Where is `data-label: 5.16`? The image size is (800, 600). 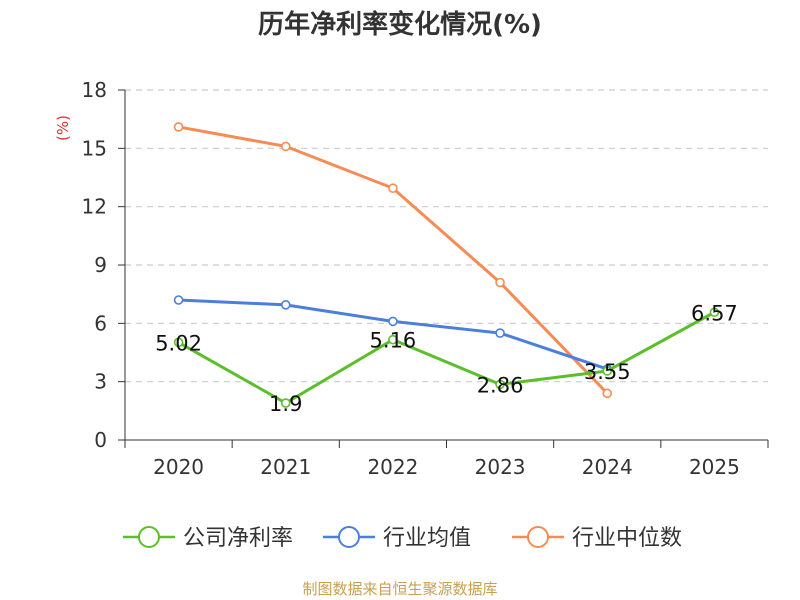 data-label: 5.16 is located at coordinates (393, 341).